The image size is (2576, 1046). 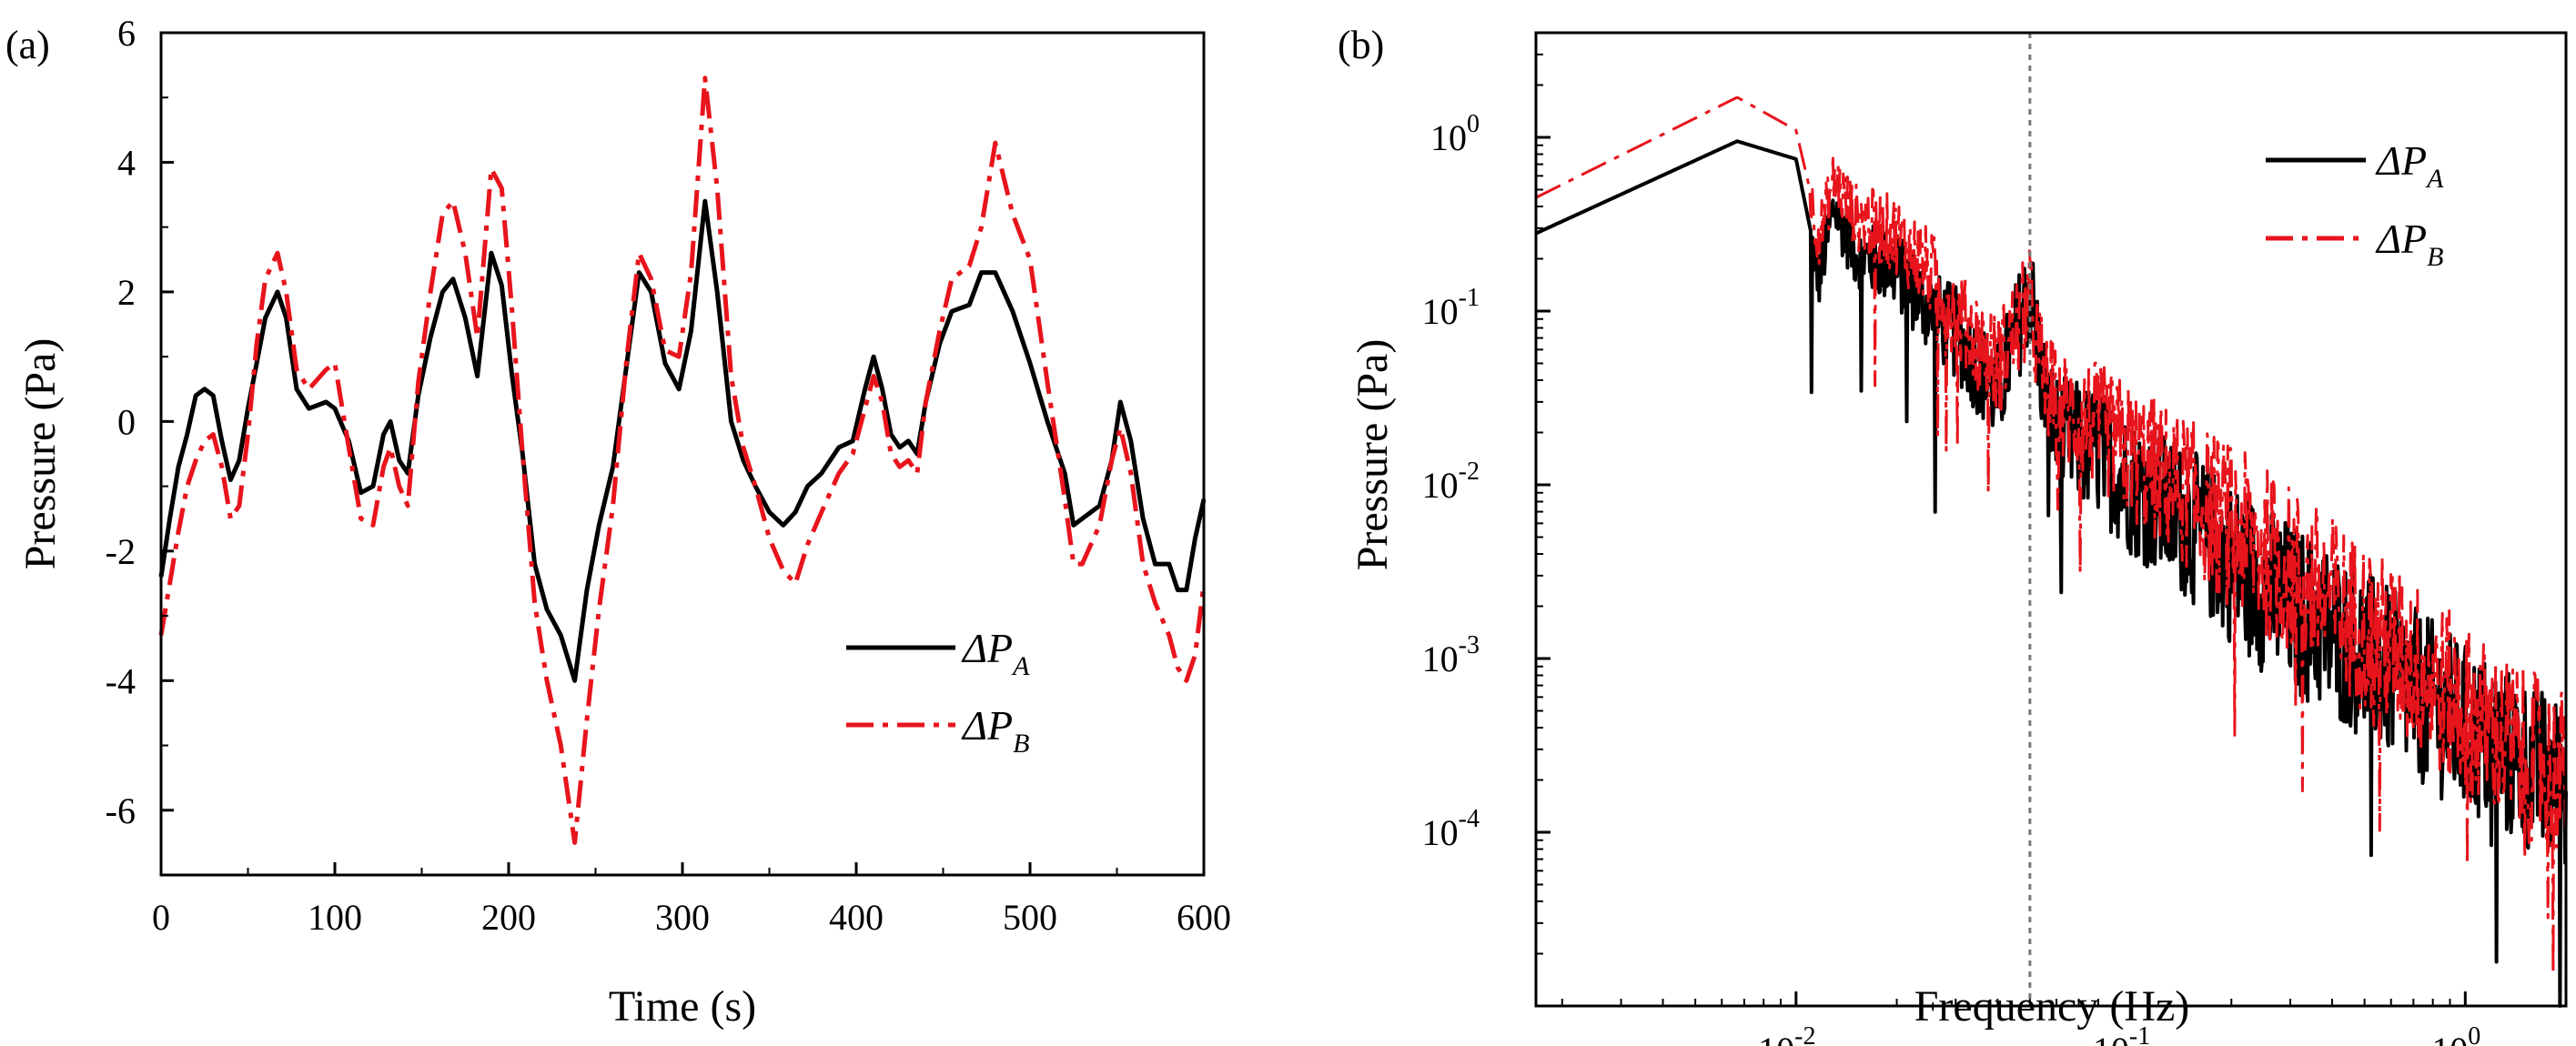 What do you see at coordinates (127, 422) in the screenshot?
I see `panel-a-y-tick-label: 0` at bounding box center [127, 422].